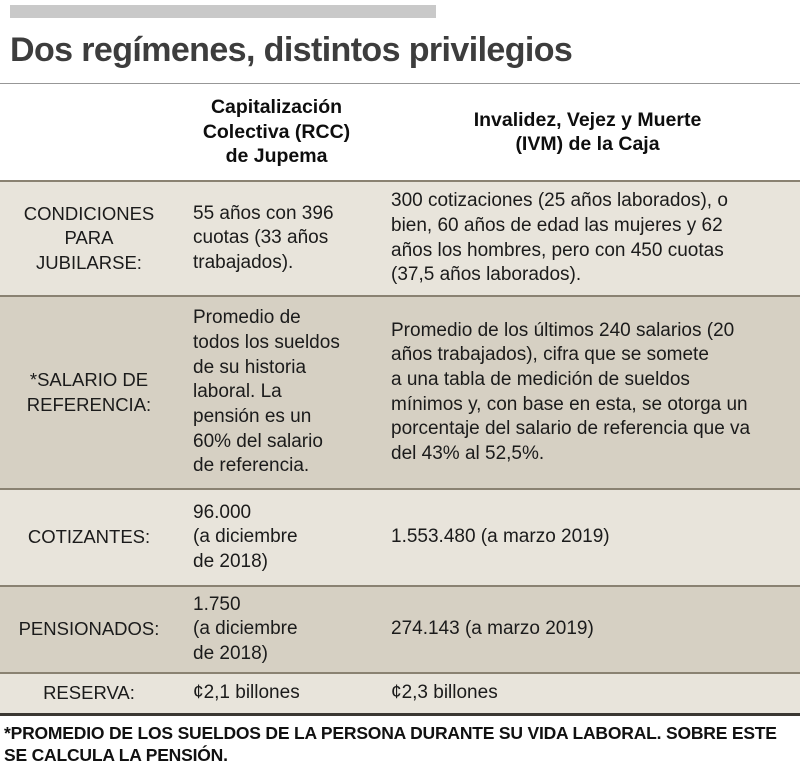 The width and height of the screenshot is (800, 776). What do you see at coordinates (492, 629) in the screenshot?
I see `cell-ivm-pensionados: 274.143 (a marzo 2019)` at bounding box center [492, 629].